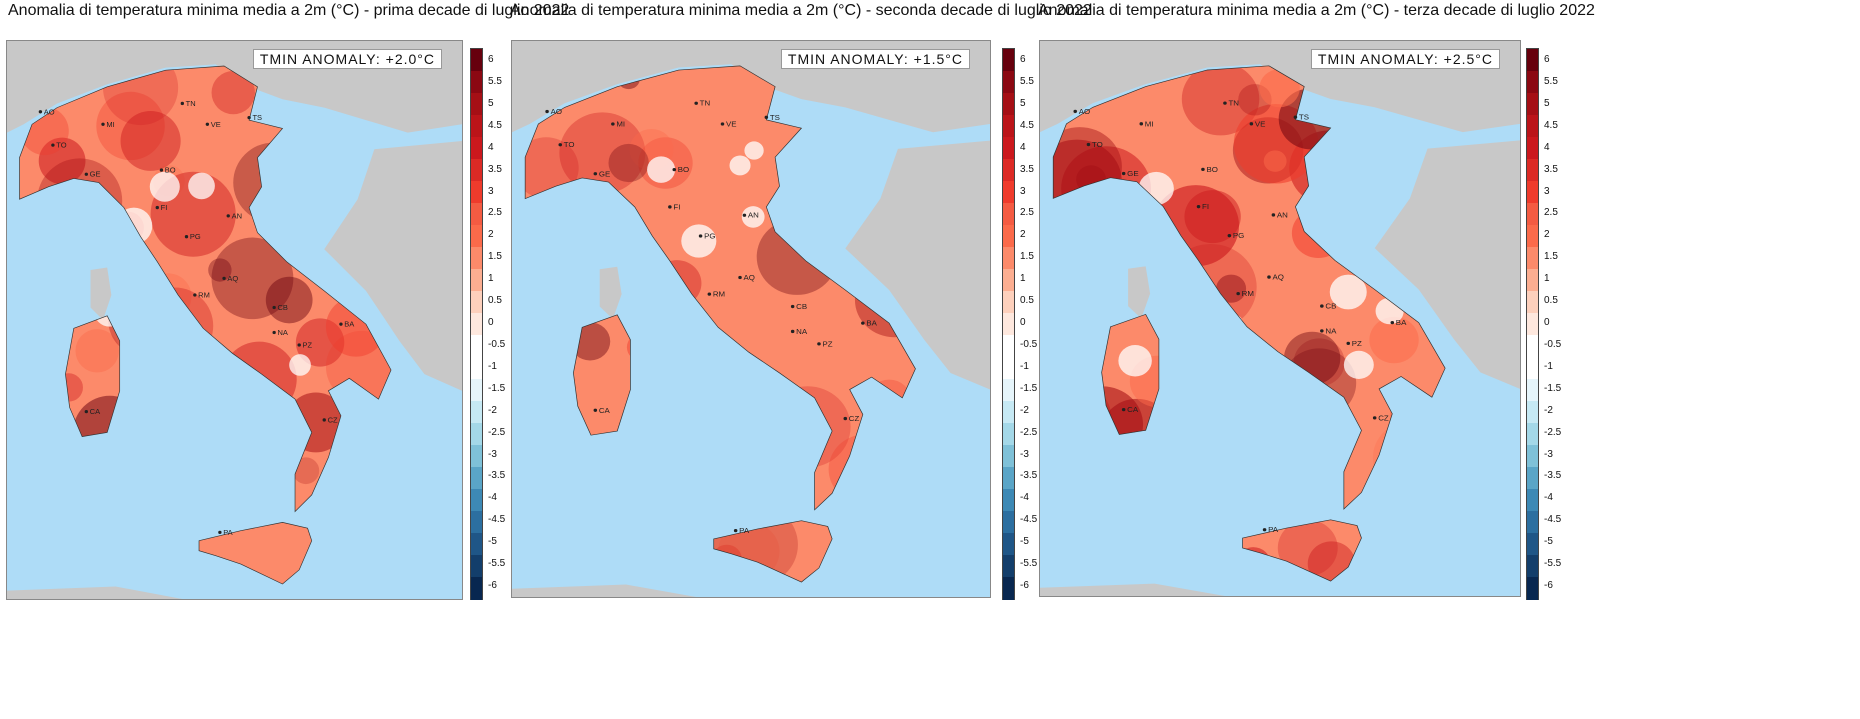 Image resolution: width=1860 pixels, height=719 pixels. What do you see at coordinates (497, 520) in the screenshot?
I see `colorbar-tick-label: -4.5` at bounding box center [497, 520].